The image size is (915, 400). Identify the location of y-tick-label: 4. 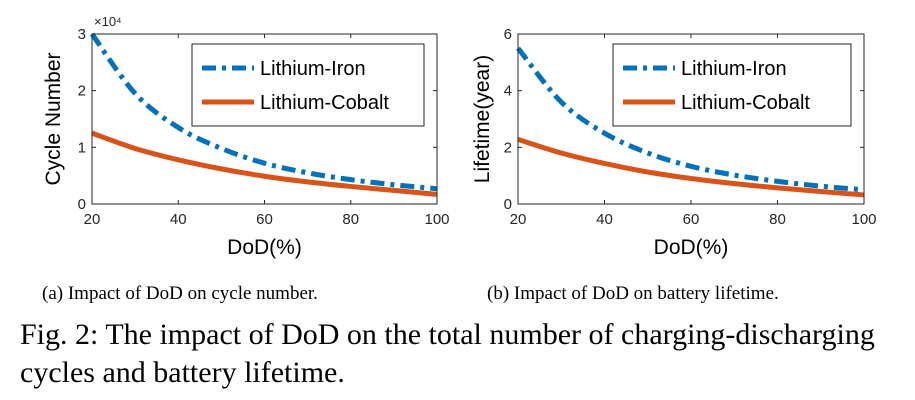
(508, 91).